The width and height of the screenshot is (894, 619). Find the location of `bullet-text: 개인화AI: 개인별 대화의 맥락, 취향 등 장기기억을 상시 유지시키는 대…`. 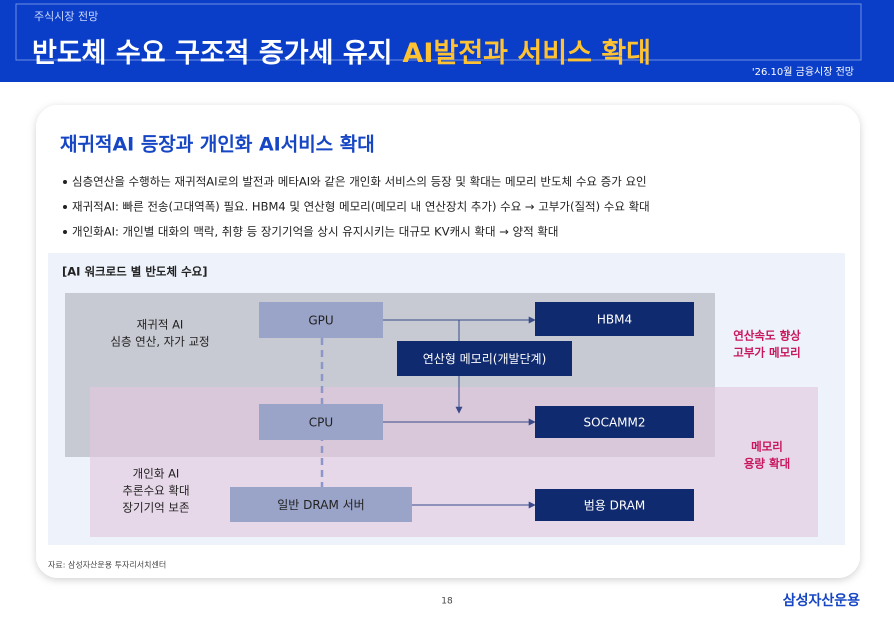

bullet-text: 개인화AI: 개인별 대화의 맥락, 취향 등 장기기억을 상시 유지시키는 대… is located at coordinates (315, 232).